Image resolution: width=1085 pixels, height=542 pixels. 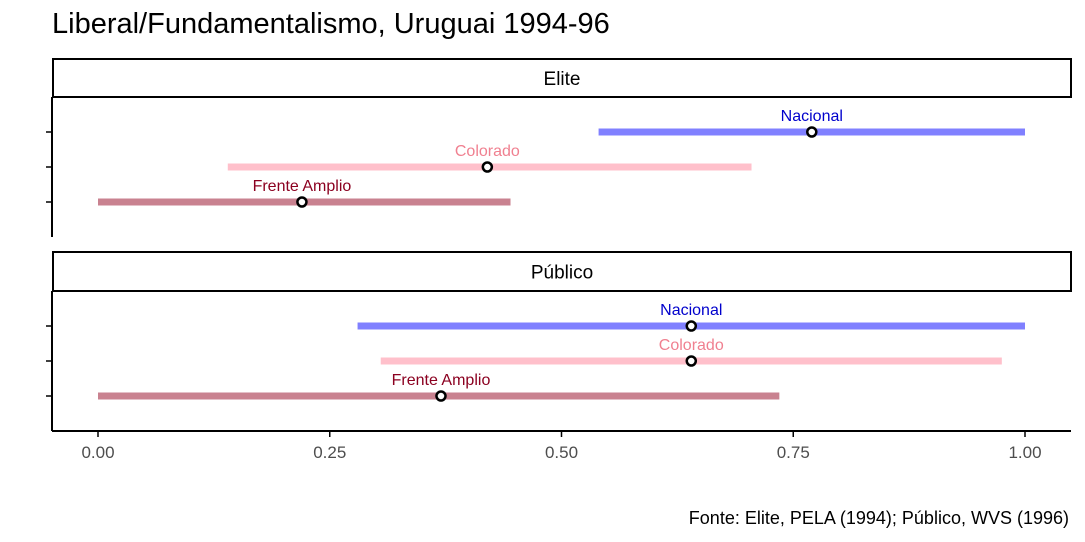 I want to click on x-tick-label: 1.00, so click(x=1024, y=452).